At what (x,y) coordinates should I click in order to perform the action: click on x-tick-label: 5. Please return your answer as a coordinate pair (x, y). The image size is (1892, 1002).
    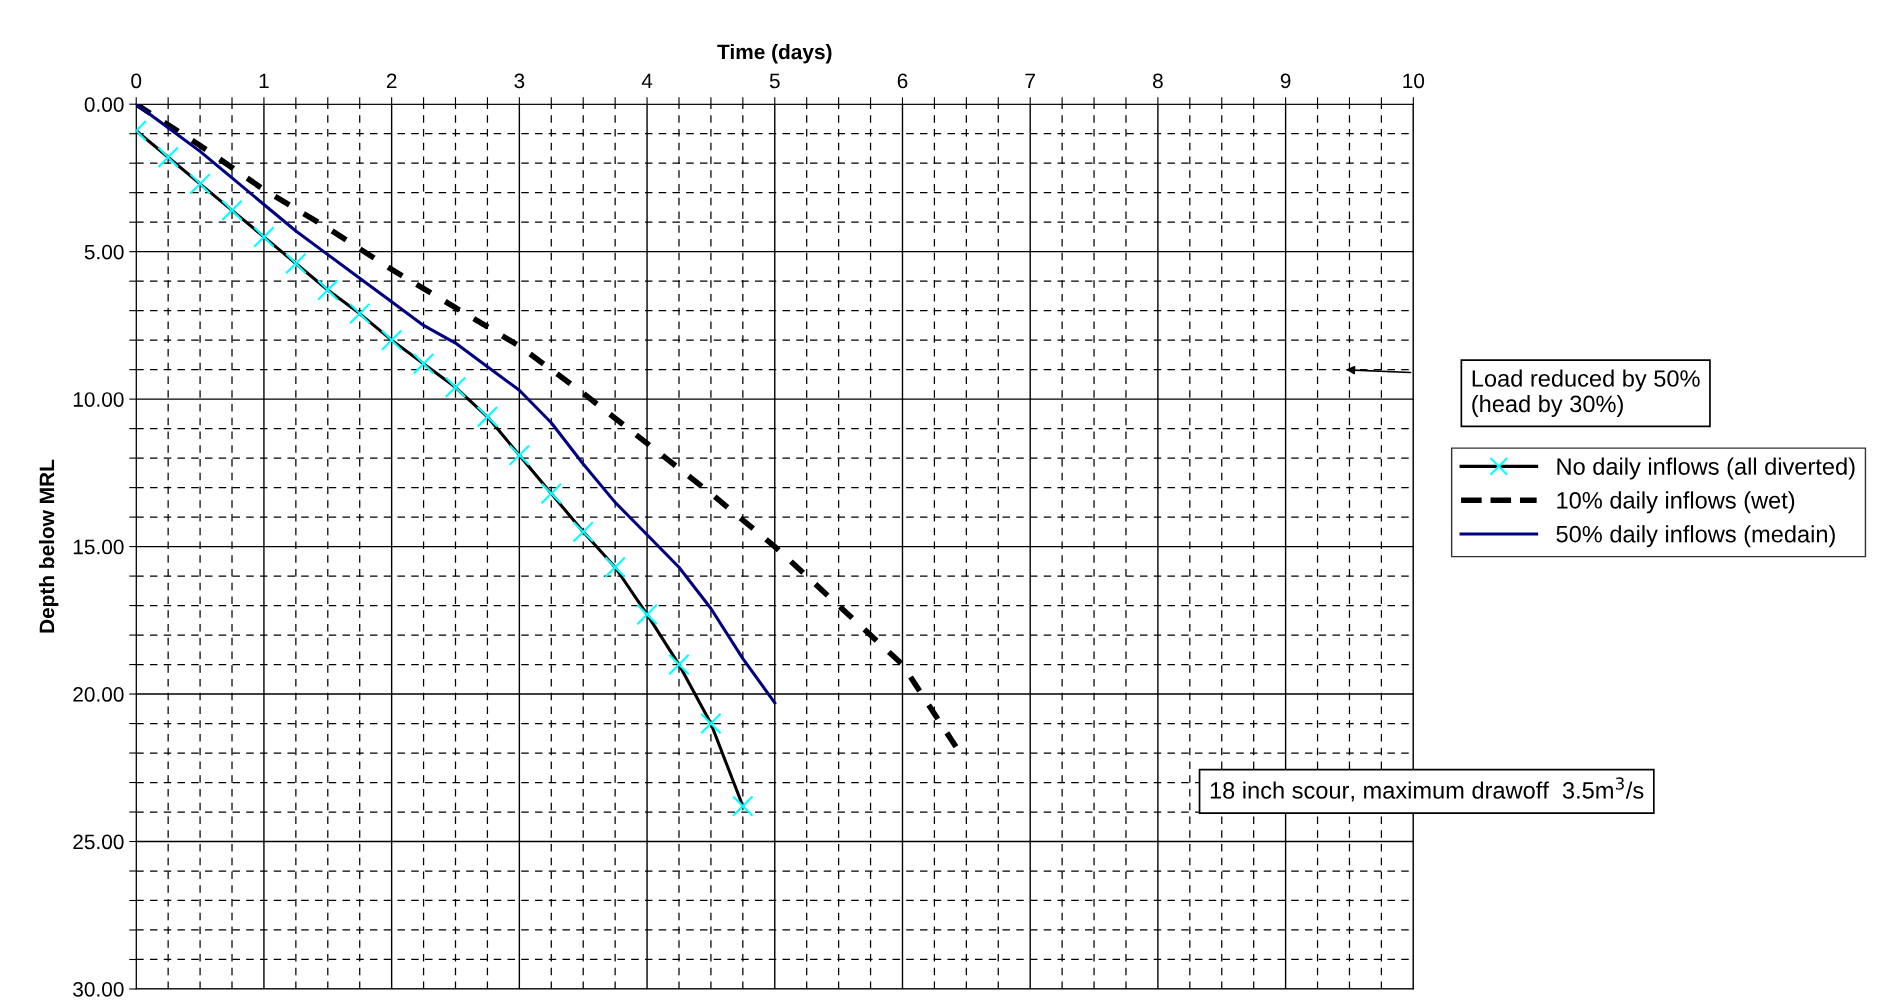
    Looking at the image, I should click on (774, 81).